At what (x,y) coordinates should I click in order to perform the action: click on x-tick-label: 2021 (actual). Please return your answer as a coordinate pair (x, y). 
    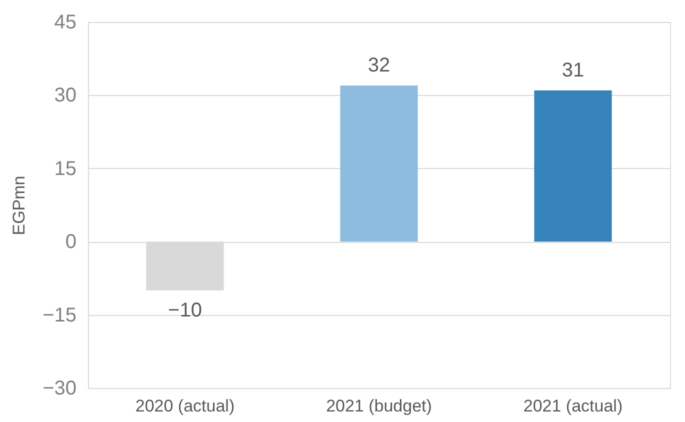
    Looking at the image, I should click on (573, 406).